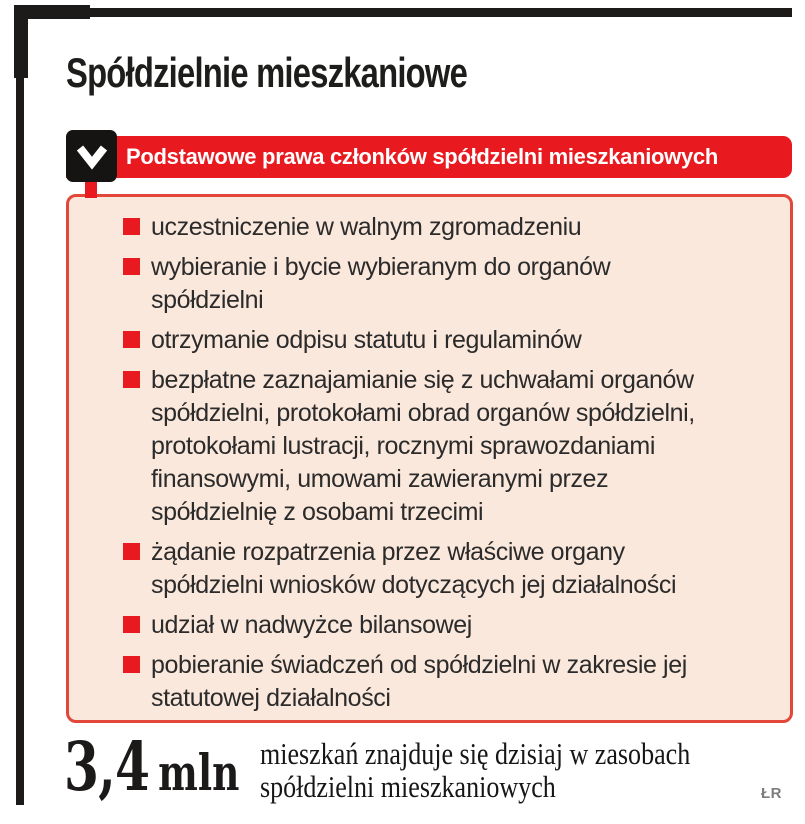 The height and width of the screenshot is (824, 805). What do you see at coordinates (366, 340) in the screenshot?
I see `list-item-text: otrzymanie odpisu statutu i regulaminów` at bounding box center [366, 340].